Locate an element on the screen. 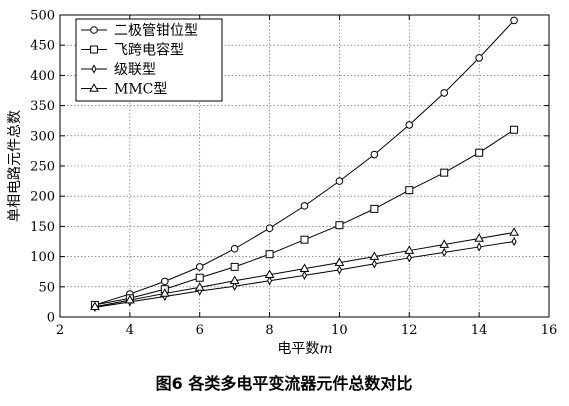  y-tick-label: 300 is located at coordinates (42, 136).